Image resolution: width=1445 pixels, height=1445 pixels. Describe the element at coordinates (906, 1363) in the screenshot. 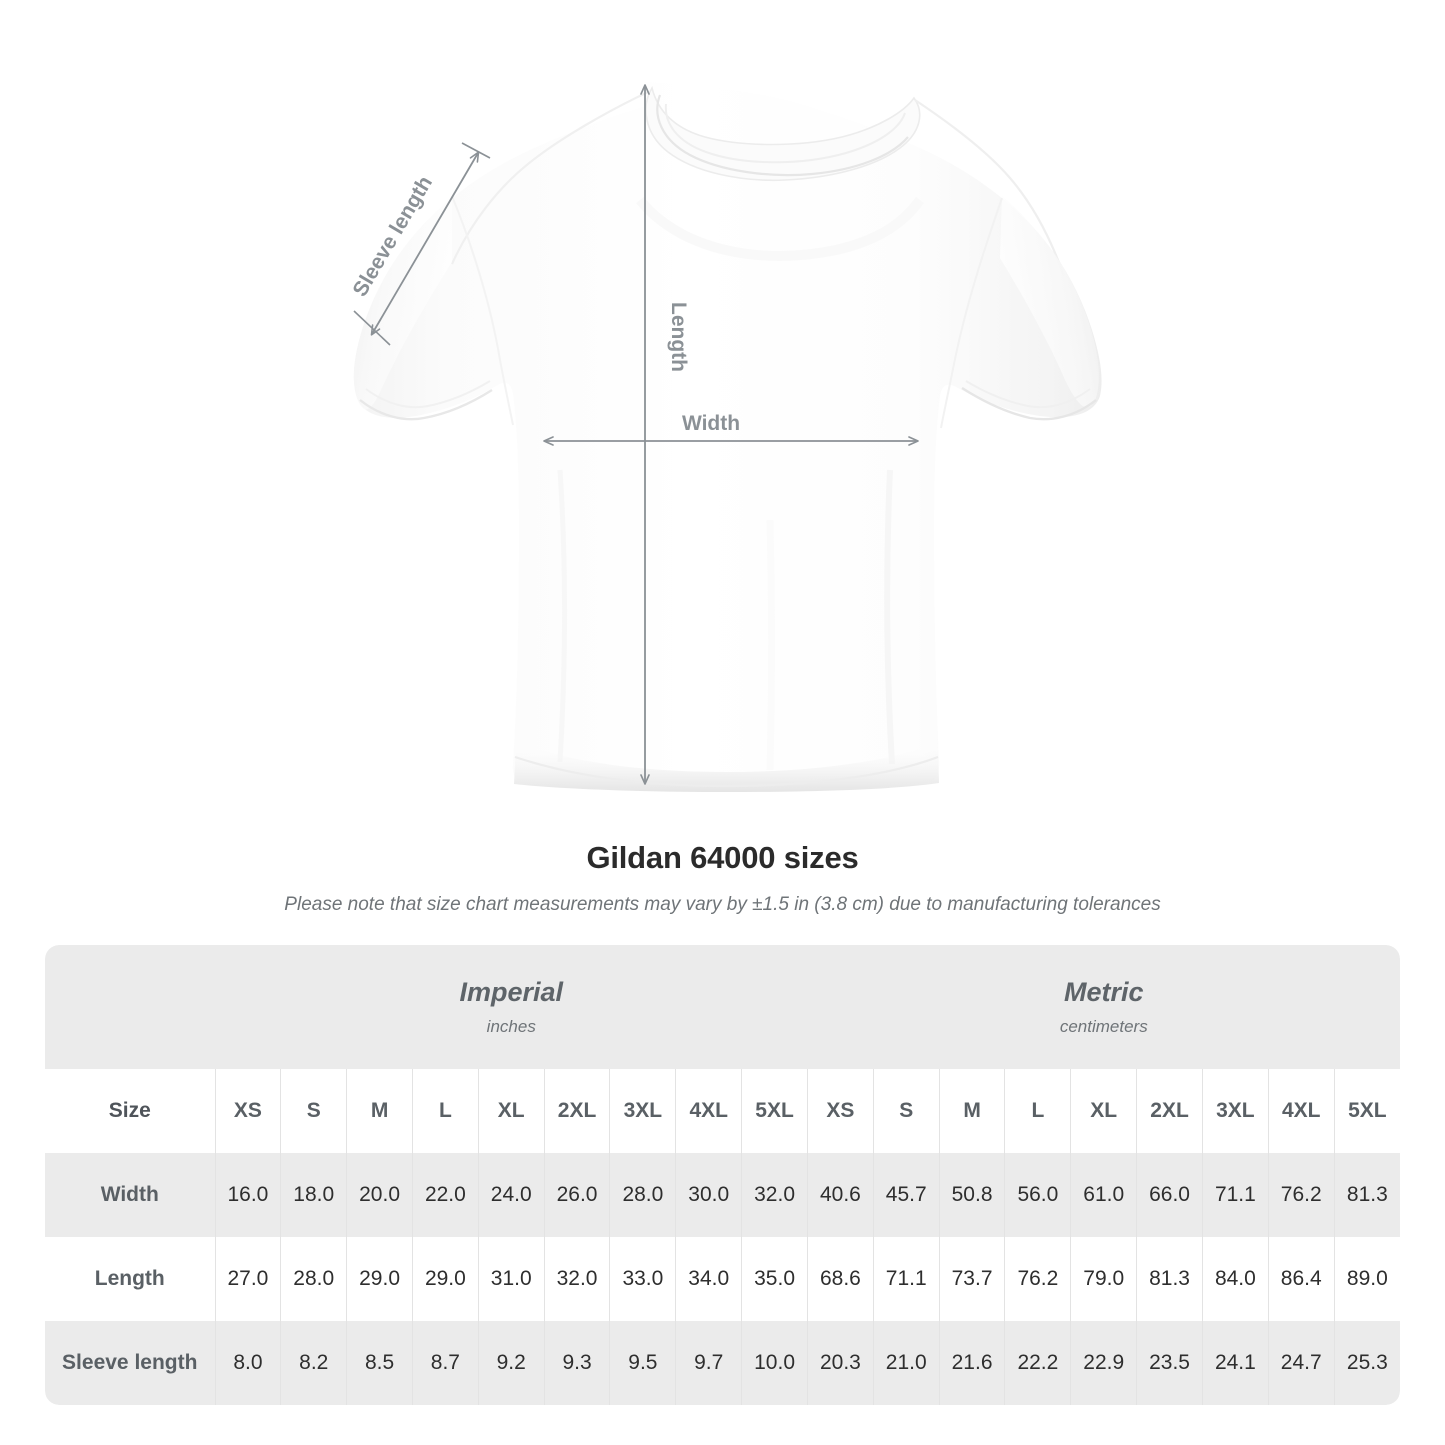

I see `cell-metric: 21.0` at that location.